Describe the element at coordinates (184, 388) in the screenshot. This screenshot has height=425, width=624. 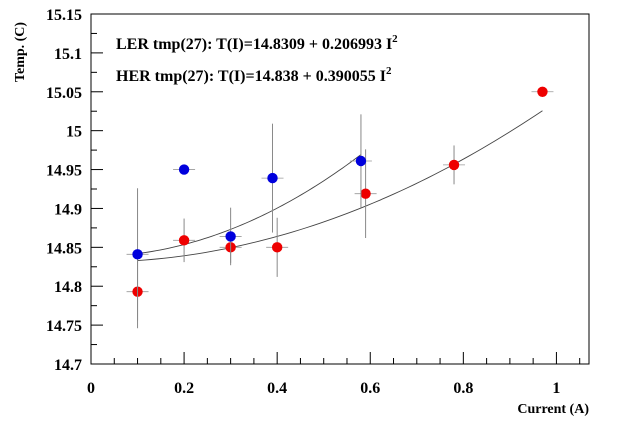
I see `x-tick-label: 0.2` at that location.